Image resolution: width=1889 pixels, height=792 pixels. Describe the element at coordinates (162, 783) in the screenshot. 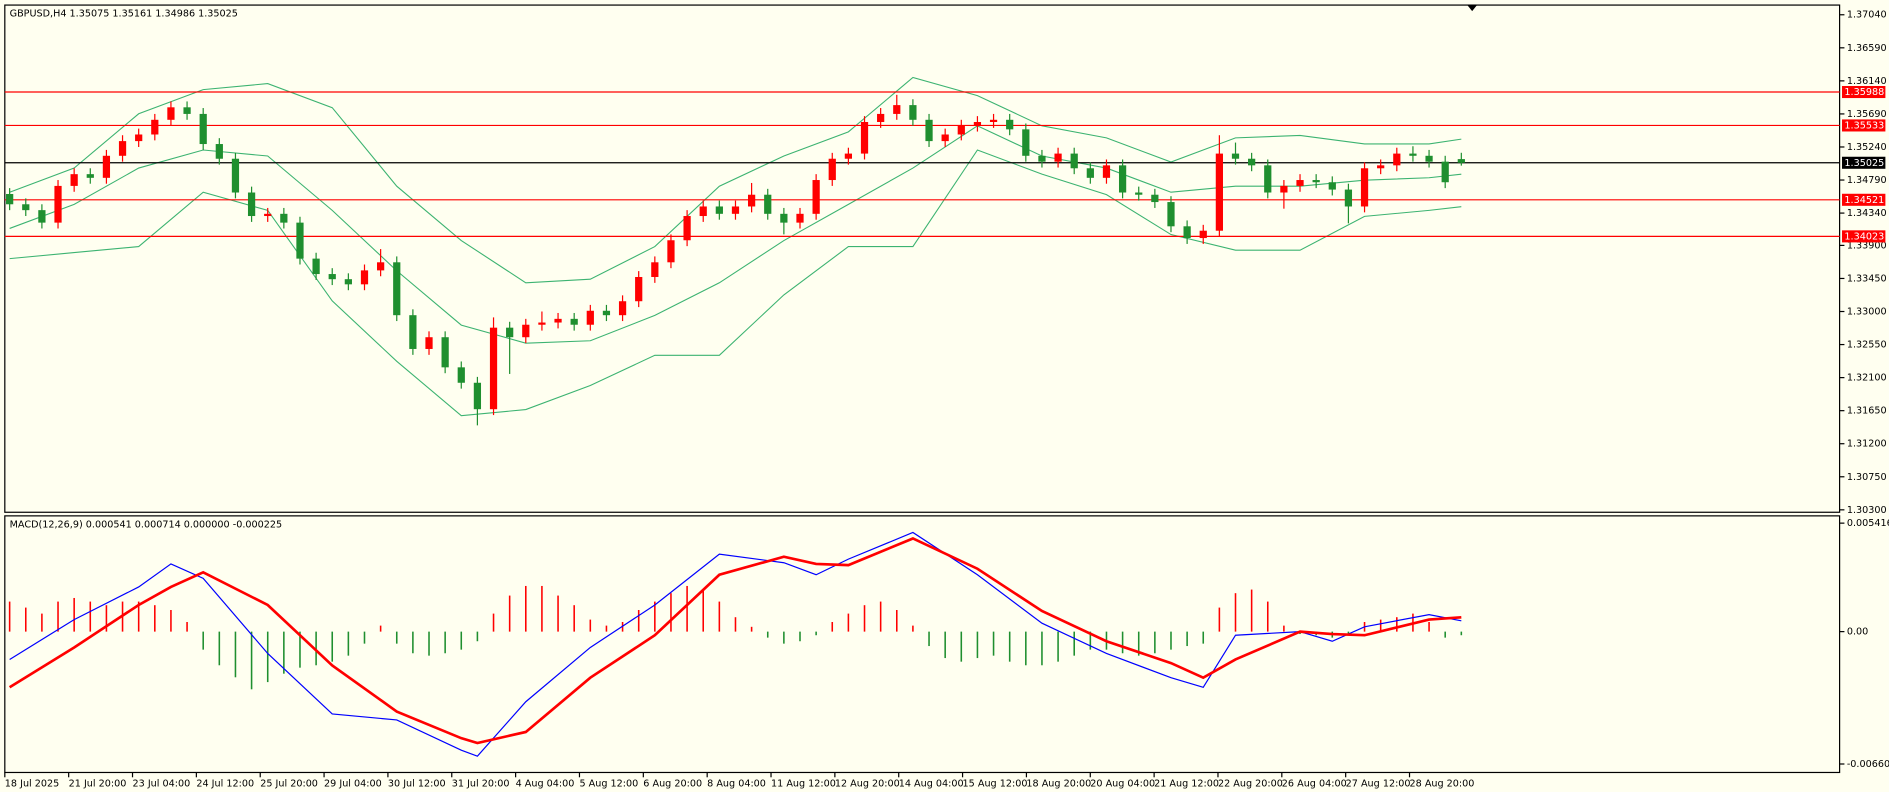

I see `x-tick-label: 23 Jul 04:00` at that location.